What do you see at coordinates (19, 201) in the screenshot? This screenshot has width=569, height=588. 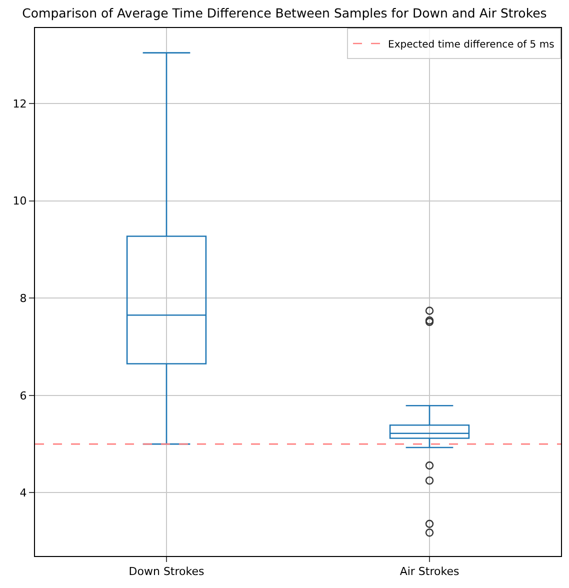 I see `y-tick-label: 10` at bounding box center [19, 201].